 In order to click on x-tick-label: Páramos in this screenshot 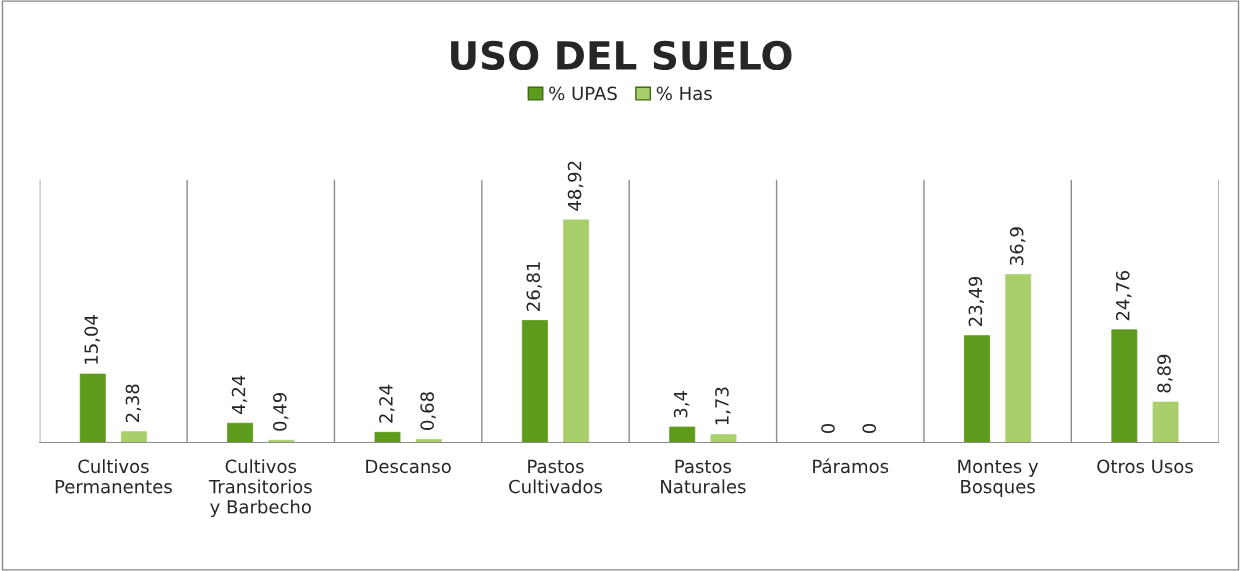, I will do `click(851, 466)`.